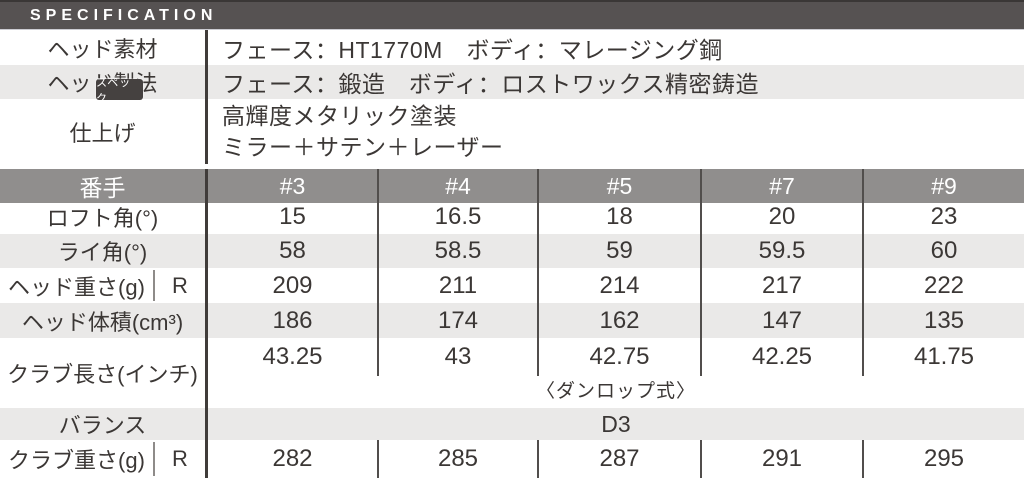 Image resolution: width=1024 pixels, height=486 pixels. What do you see at coordinates (491, 84) in the screenshot?
I see `row-head-construction-value: フェース：鍛造 ボディ：ロストワックス精密鋳造` at bounding box center [491, 84].